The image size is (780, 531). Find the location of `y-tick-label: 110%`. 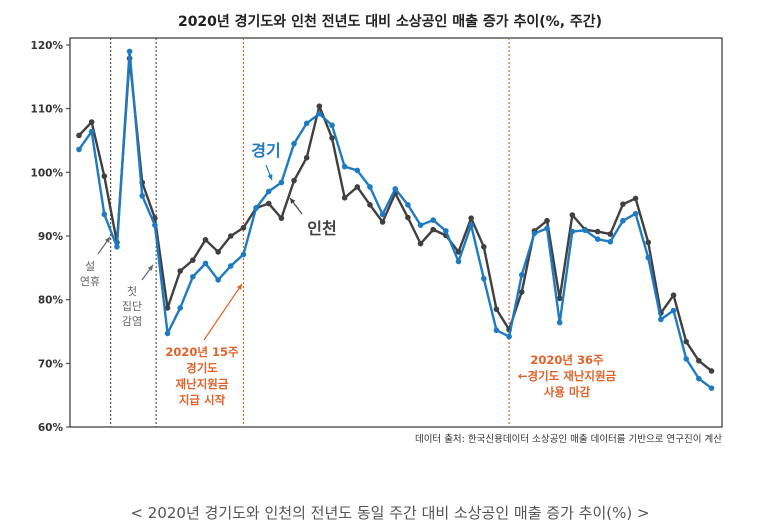

y-tick-label: 110% is located at coordinates (47, 110).